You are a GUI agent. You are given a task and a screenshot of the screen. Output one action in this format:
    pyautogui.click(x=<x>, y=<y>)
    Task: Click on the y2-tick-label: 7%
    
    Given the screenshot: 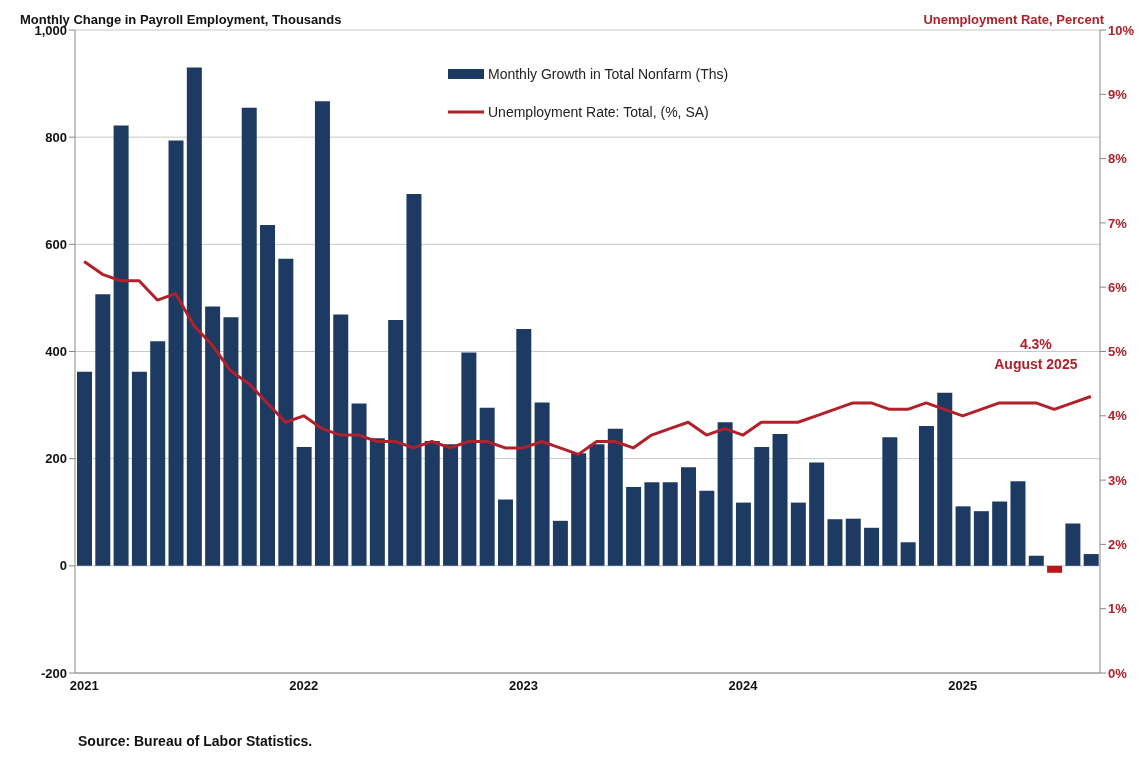 What is the action you would take?
    pyautogui.click(x=1118, y=223)
    